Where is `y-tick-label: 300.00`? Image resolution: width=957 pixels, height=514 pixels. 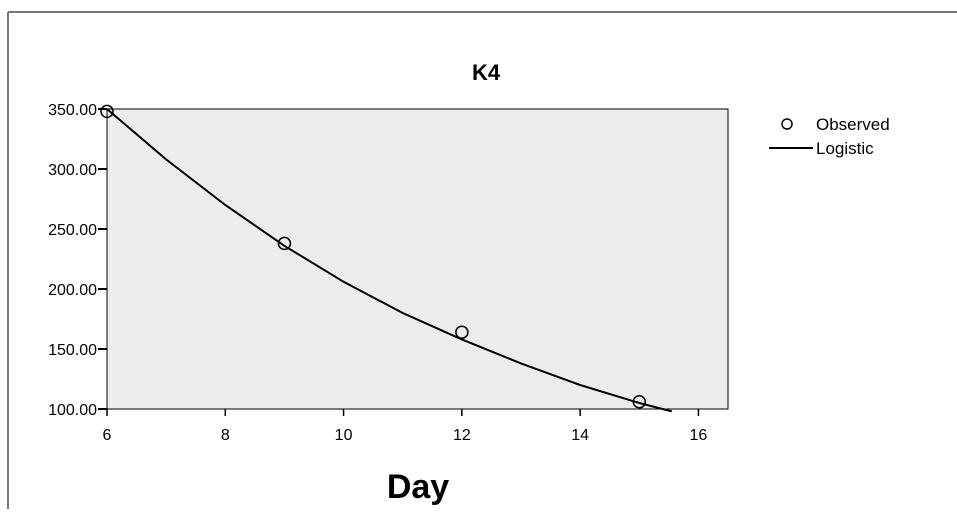
y-tick-label: 300.00 is located at coordinates (72, 170).